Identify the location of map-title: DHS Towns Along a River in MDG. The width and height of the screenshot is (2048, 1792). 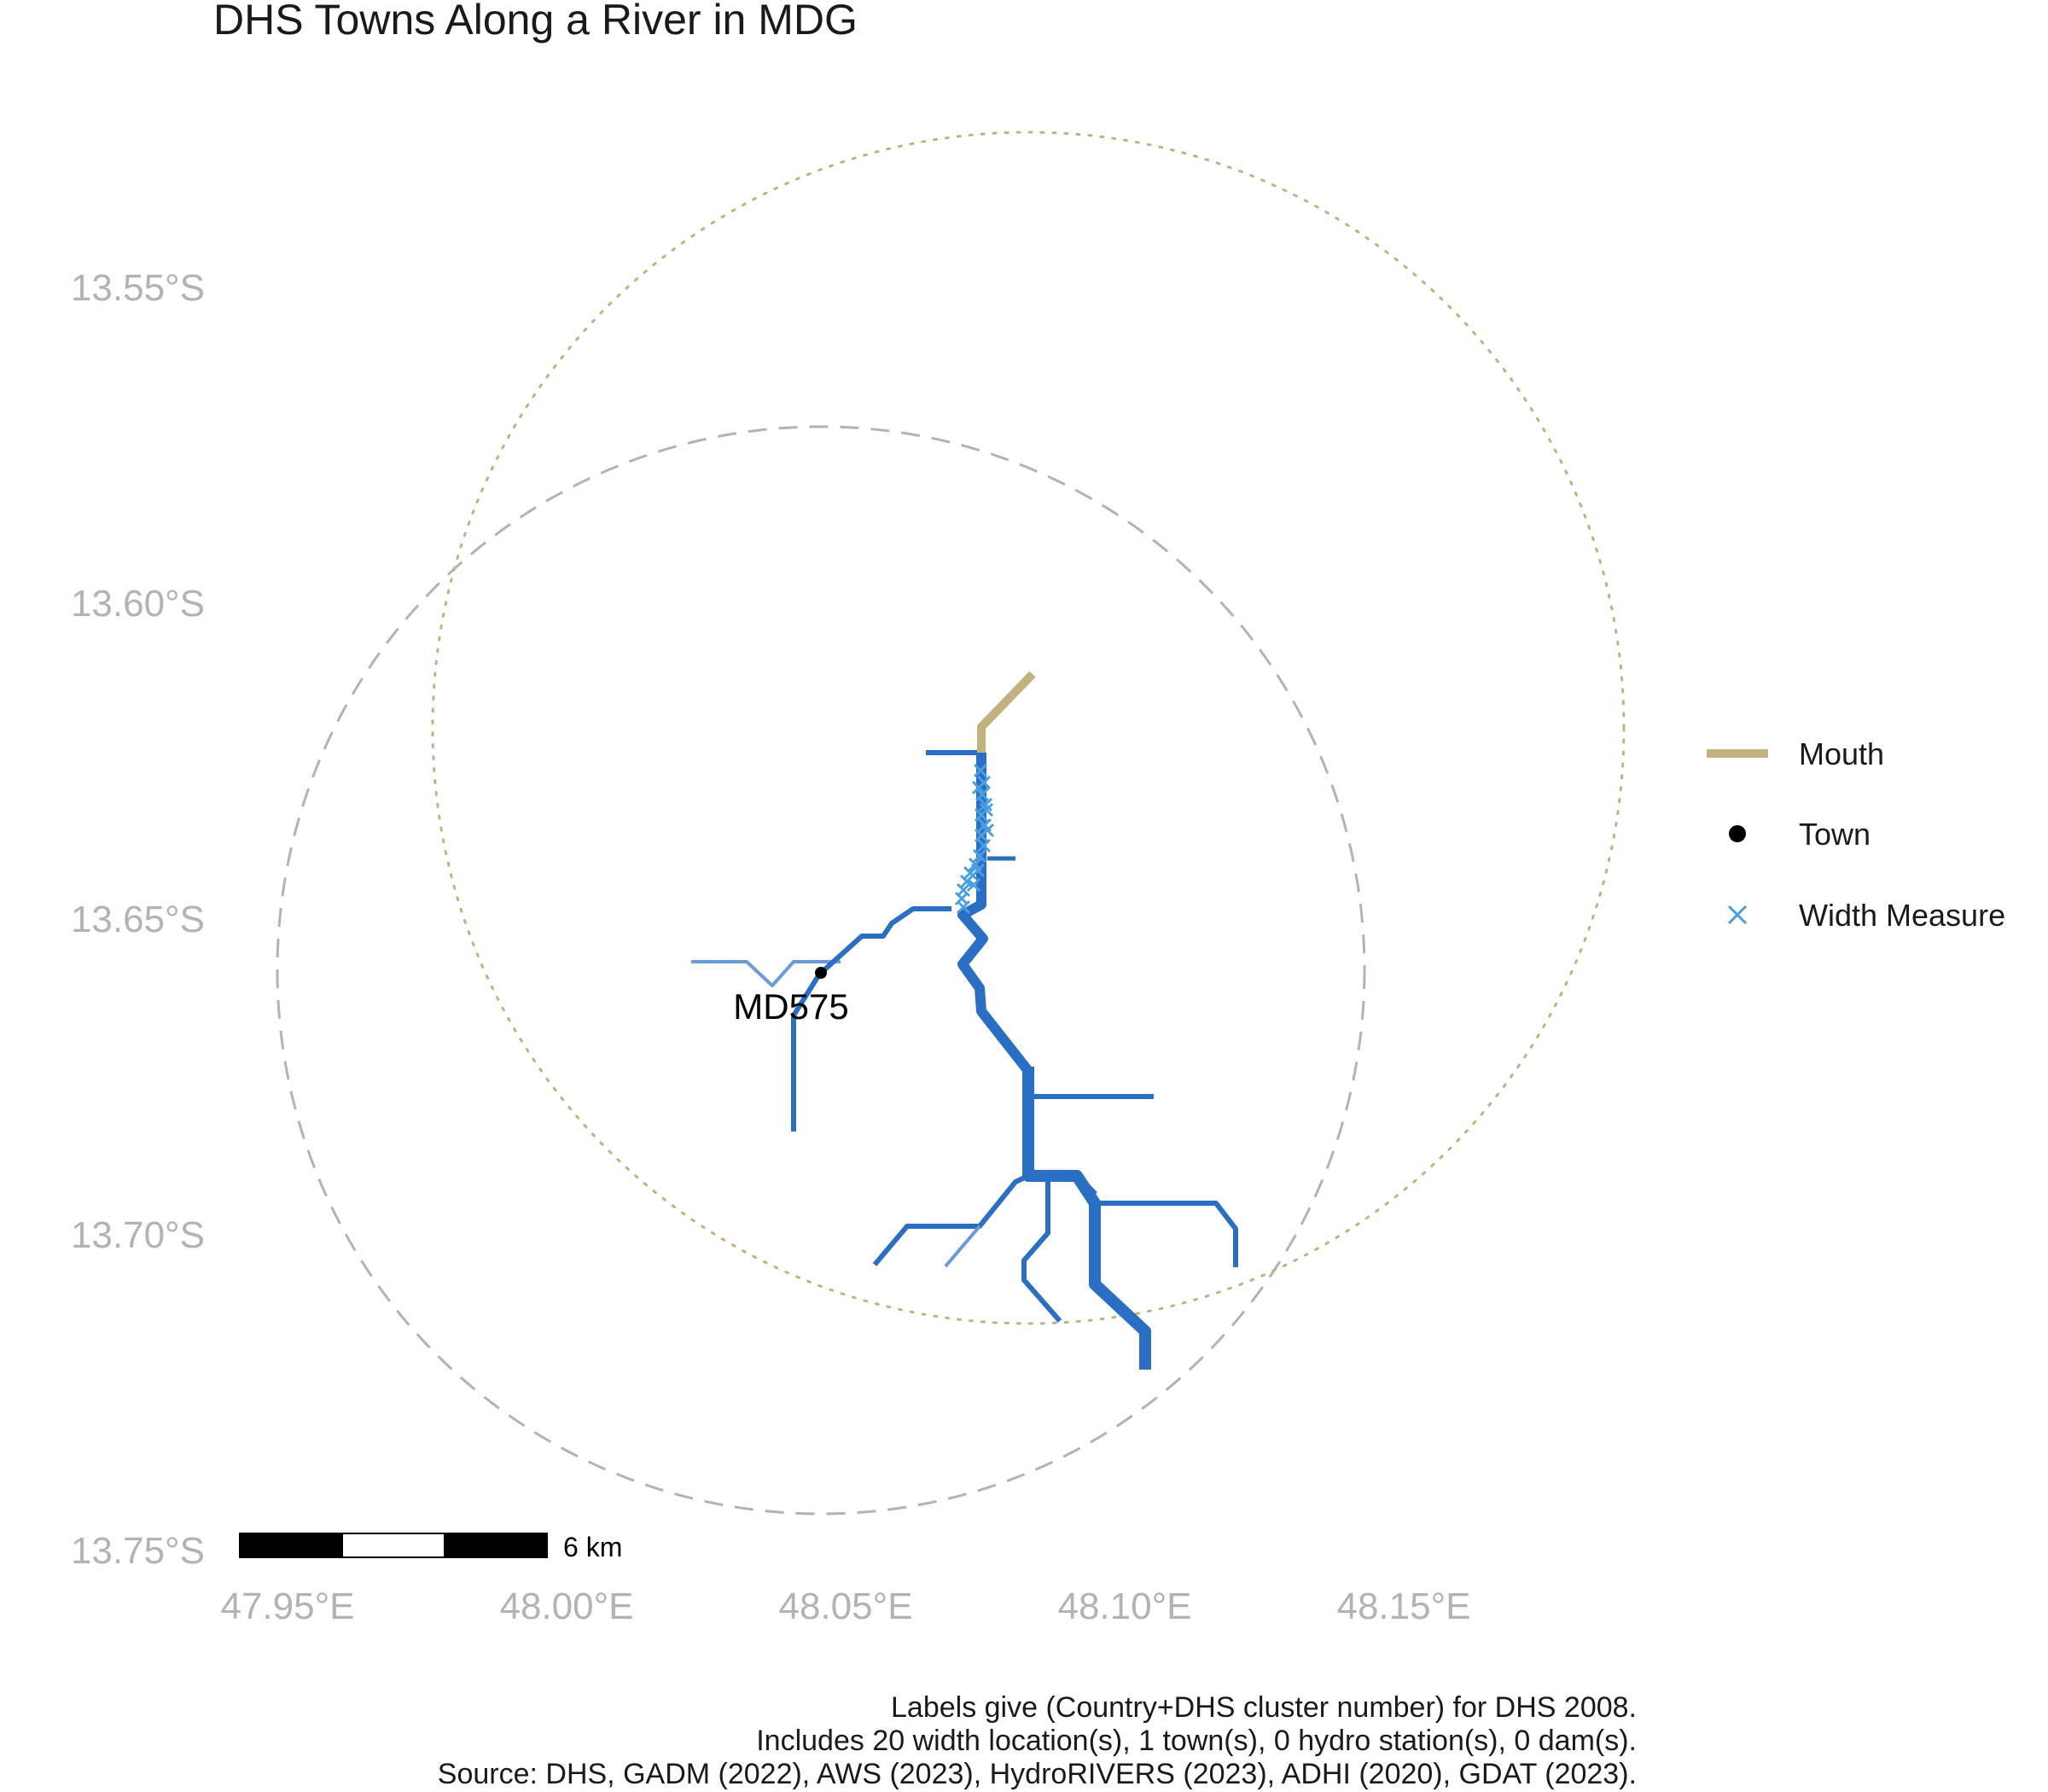
(535, 22).